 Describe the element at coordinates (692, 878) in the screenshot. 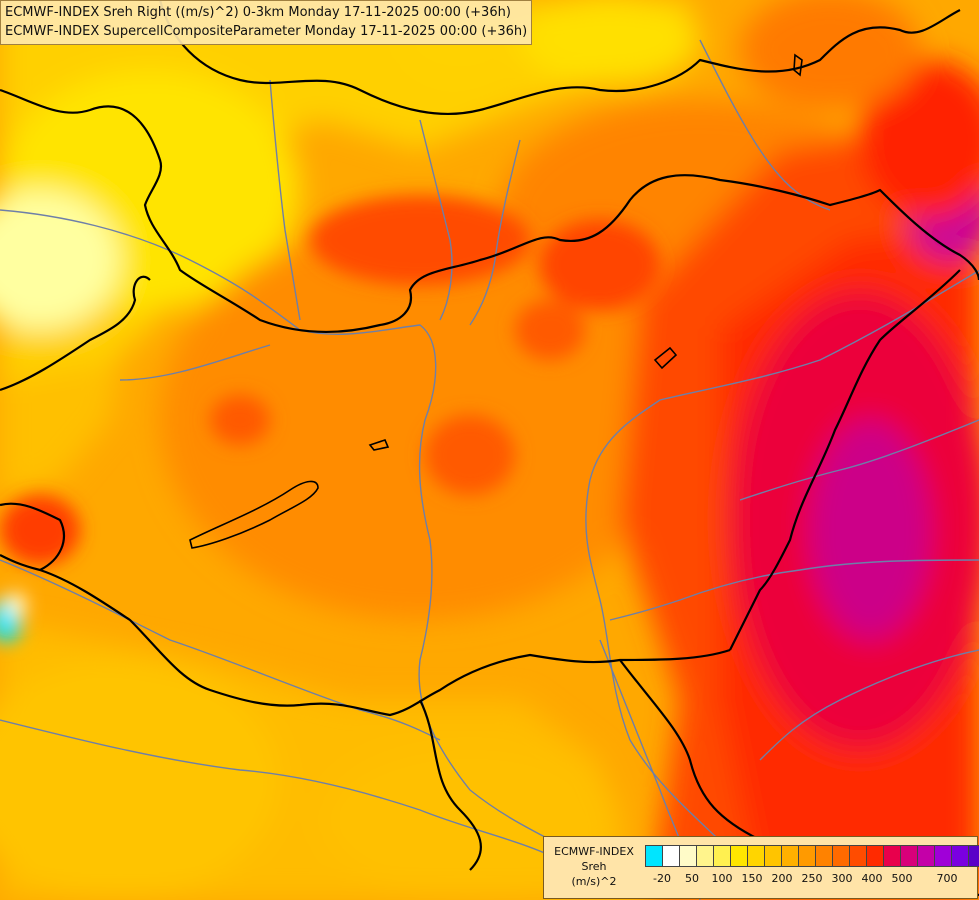

I see `legend-tick-label: 50` at that location.